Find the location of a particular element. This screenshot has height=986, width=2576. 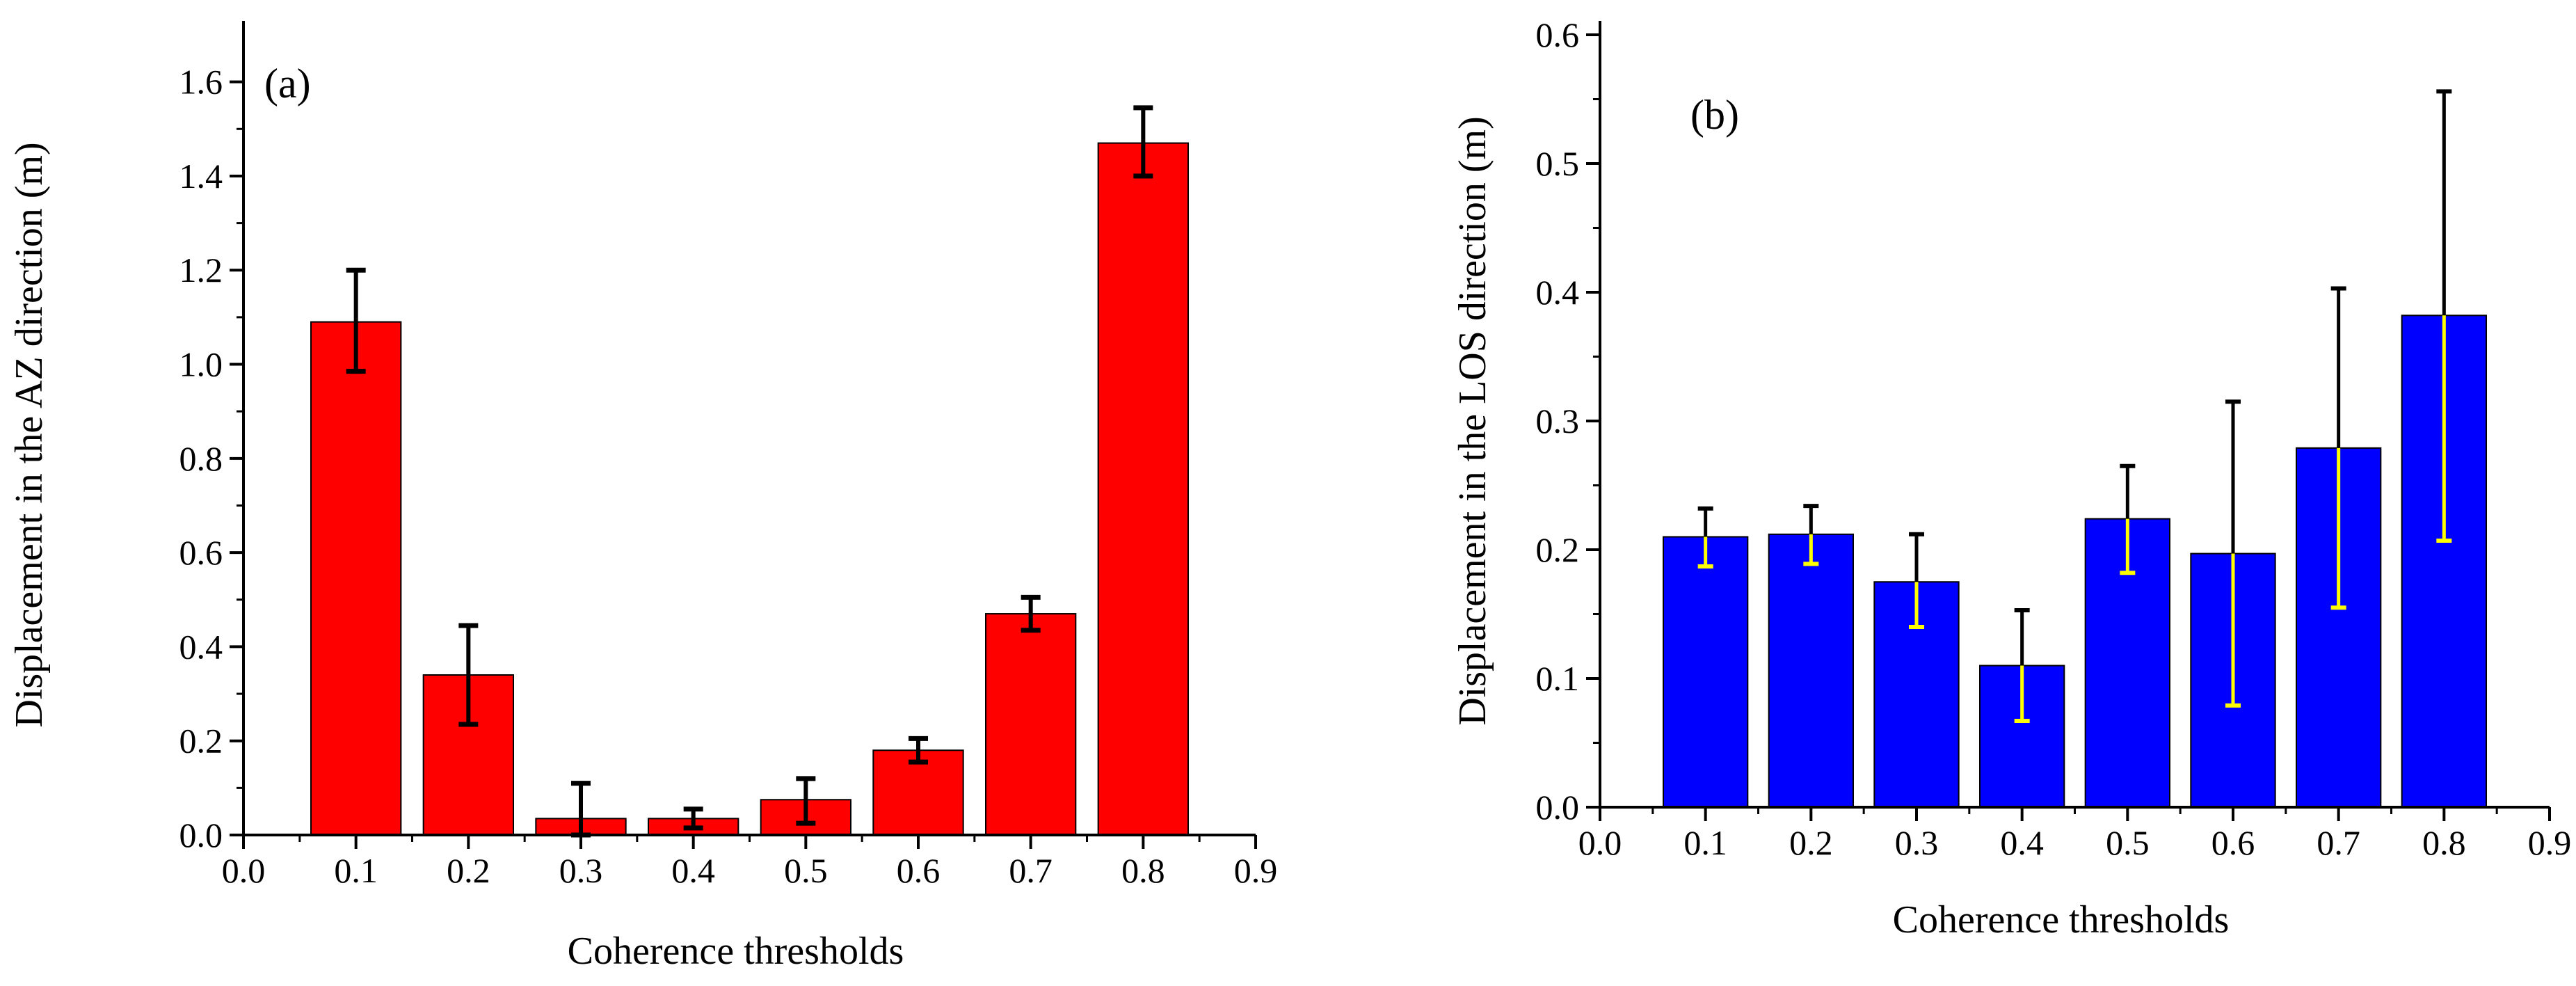

y-tick-label: 0.5 is located at coordinates (1558, 164).